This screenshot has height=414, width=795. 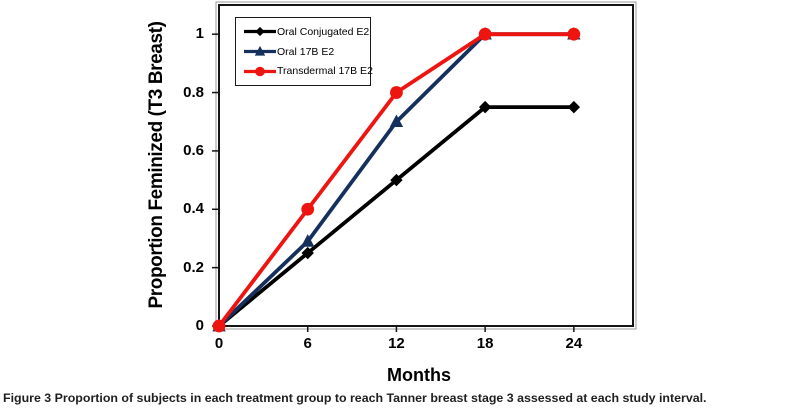 I want to click on y-tick-label: 0.2, so click(x=193, y=267).